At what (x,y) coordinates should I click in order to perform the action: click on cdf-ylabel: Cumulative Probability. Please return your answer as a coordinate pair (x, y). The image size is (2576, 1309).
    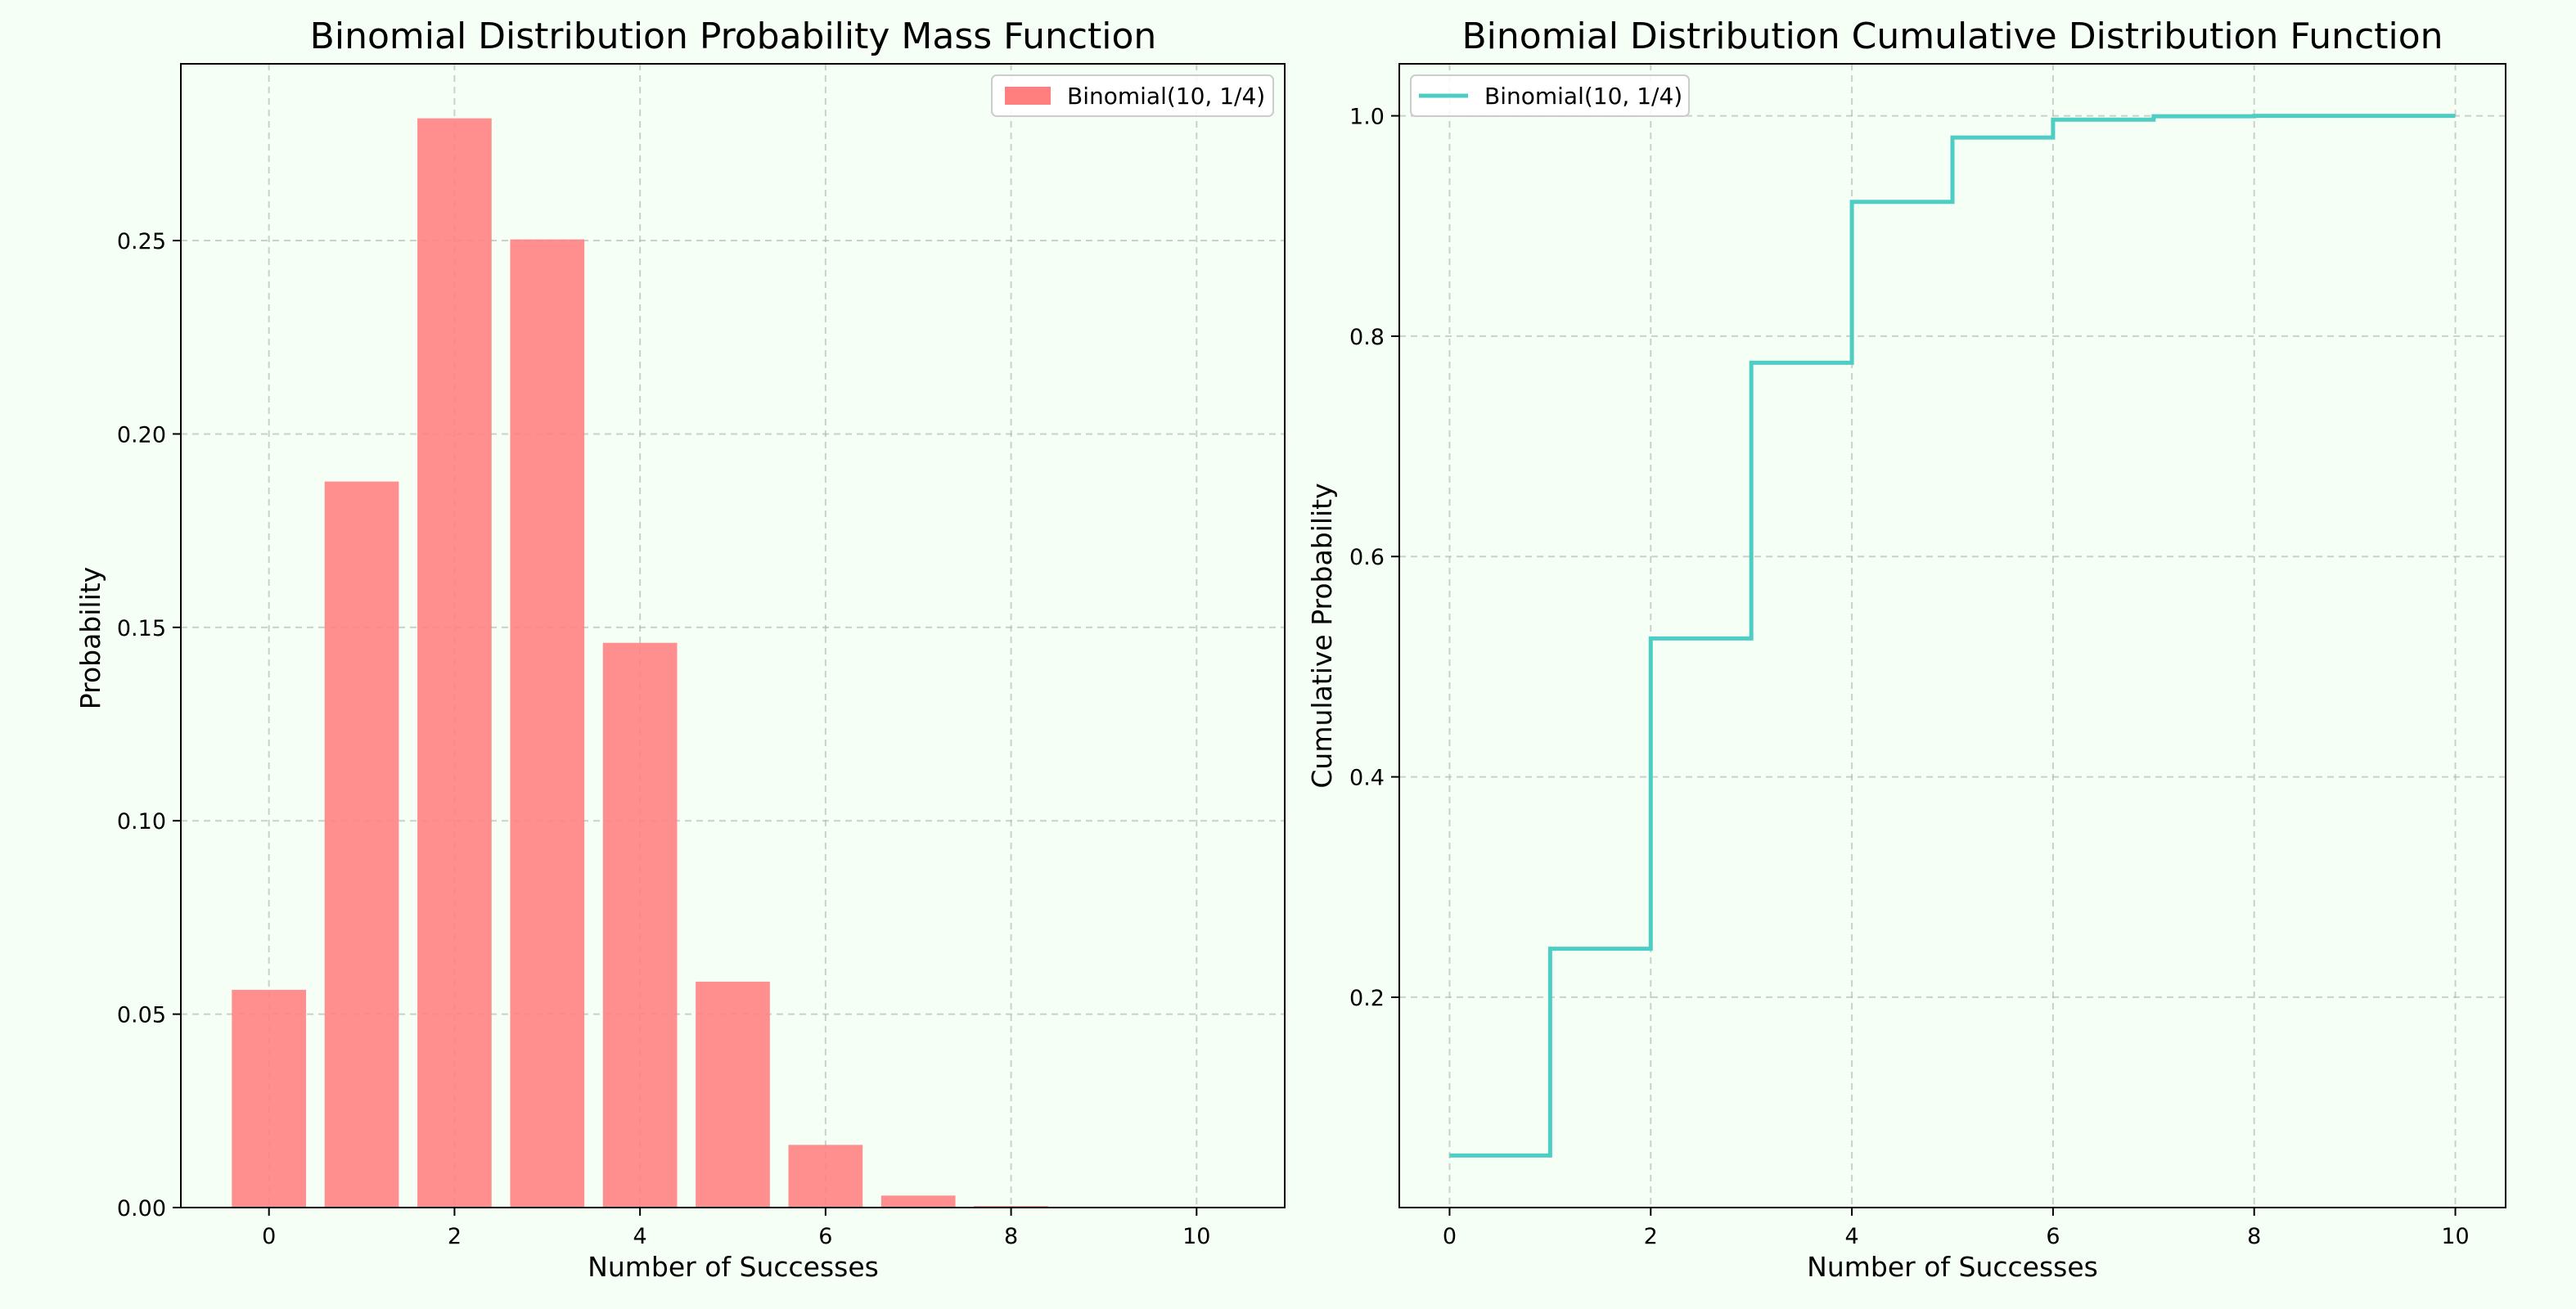
    Looking at the image, I should click on (1322, 635).